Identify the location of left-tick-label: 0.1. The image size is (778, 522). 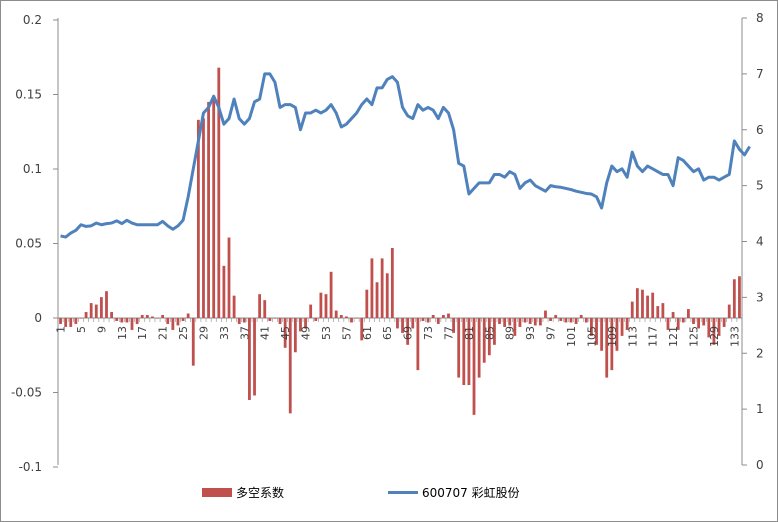
(32, 169).